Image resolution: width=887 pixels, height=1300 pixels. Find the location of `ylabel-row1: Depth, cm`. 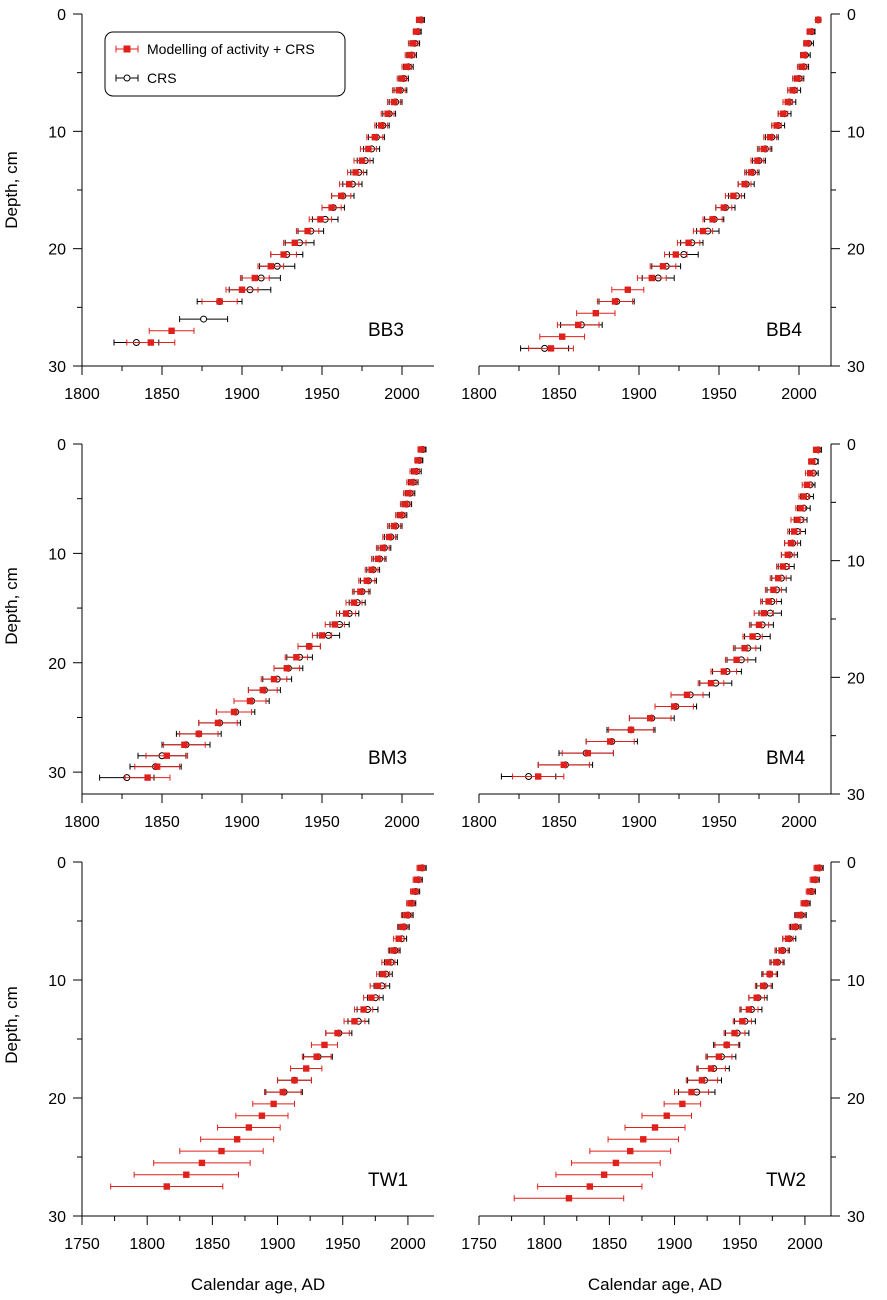

ylabel-row1: Depth, cm is located at coordinates (11, 189).